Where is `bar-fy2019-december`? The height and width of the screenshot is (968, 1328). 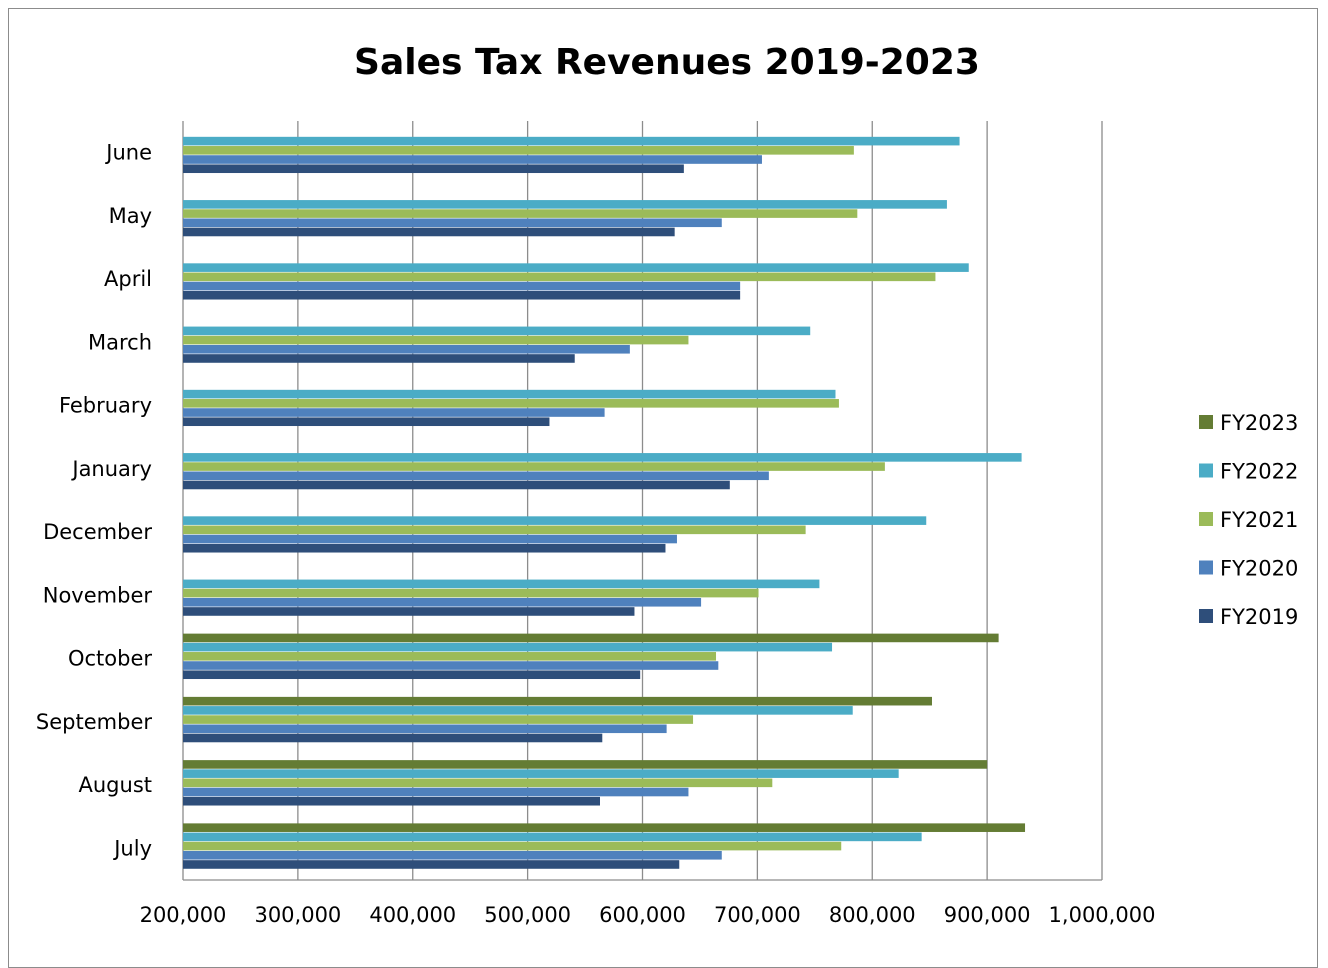 bar-fy2019-december is located at coordinates (424, 548).